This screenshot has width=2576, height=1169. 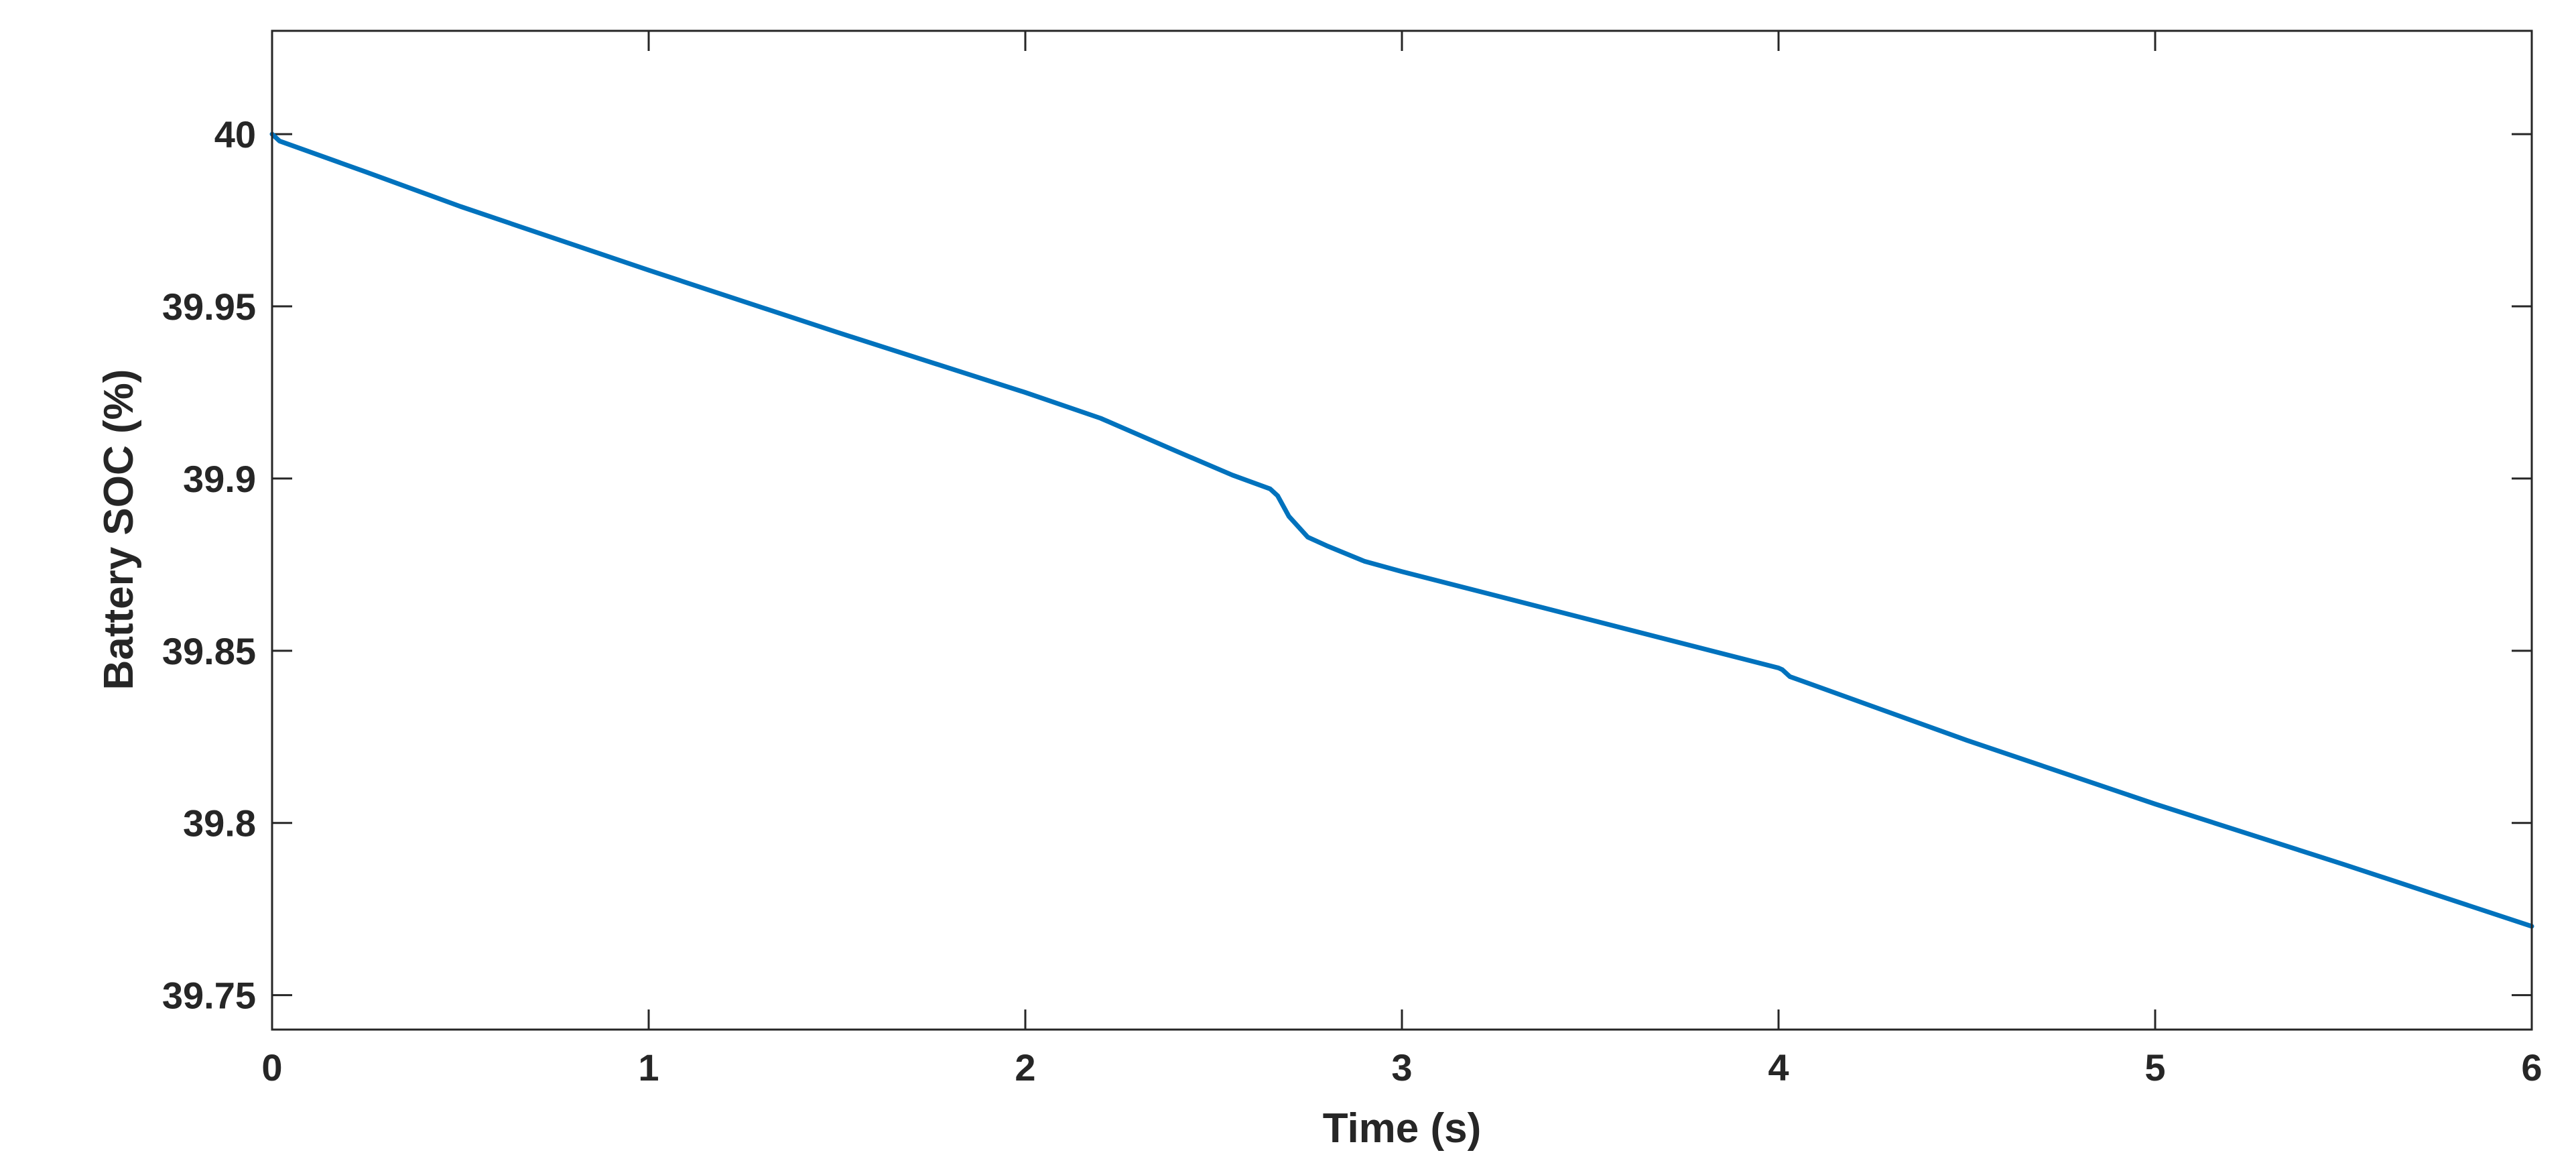 I want to click on x-tick-label: 1, so click(x=648, y=1067).